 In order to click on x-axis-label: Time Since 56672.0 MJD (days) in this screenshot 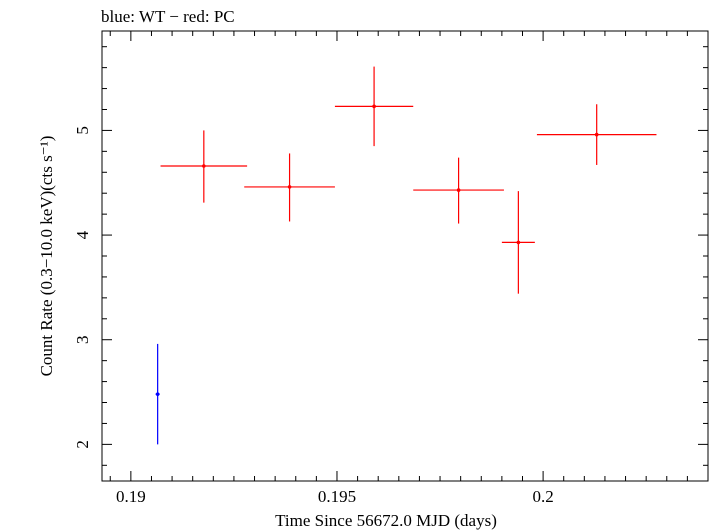, I will do `click(386, 520)`.